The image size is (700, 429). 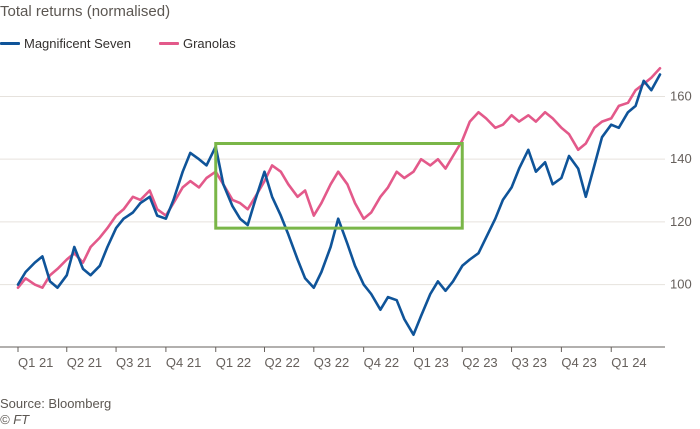 I want to click on y-tick-label-140: 140, so click(x=681, y=158).